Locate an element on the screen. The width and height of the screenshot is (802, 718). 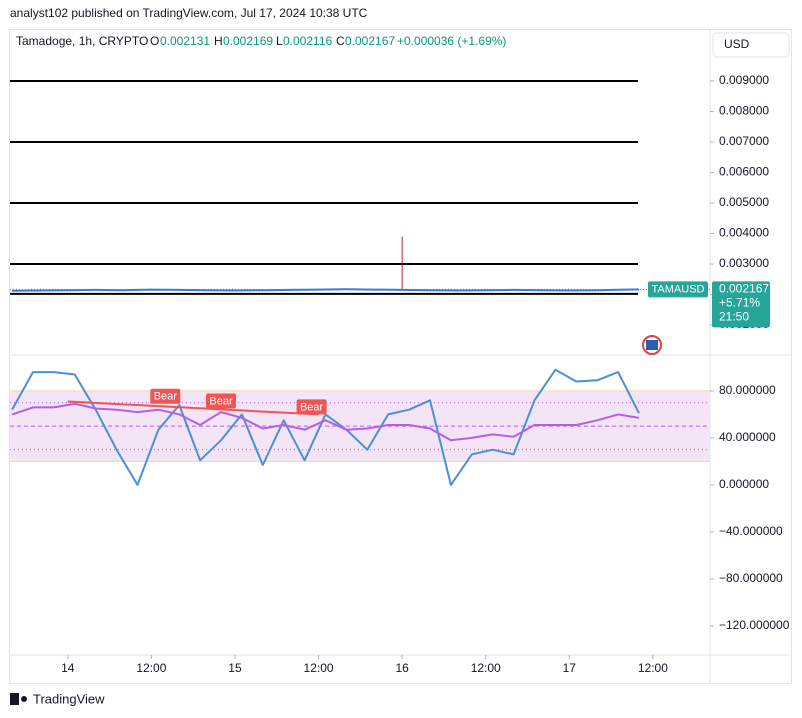
change: +0.000036 (+1.69%) is located at coordinates (451, 41).